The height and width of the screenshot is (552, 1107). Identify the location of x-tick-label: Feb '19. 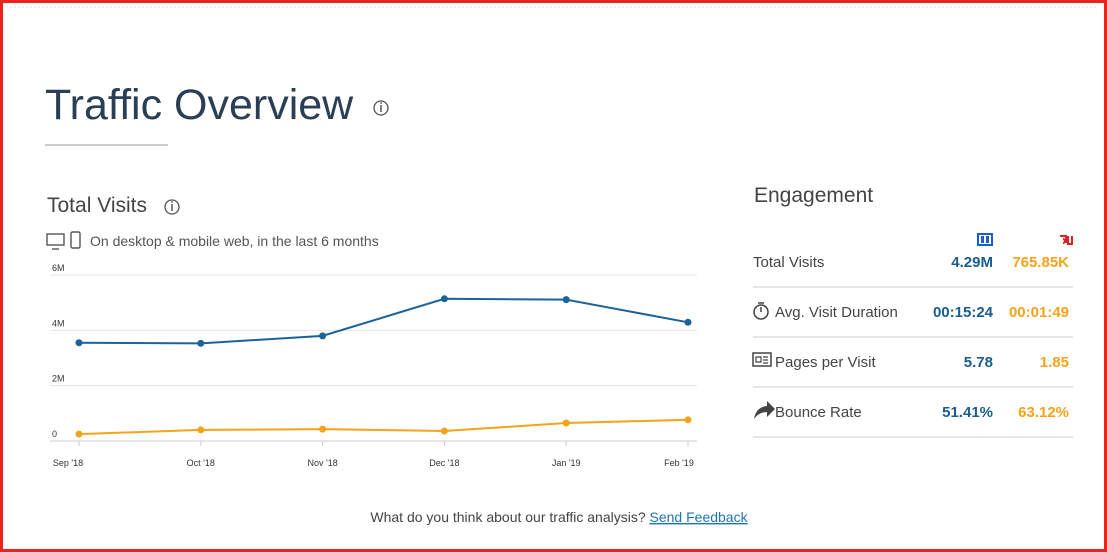
(679, 463).